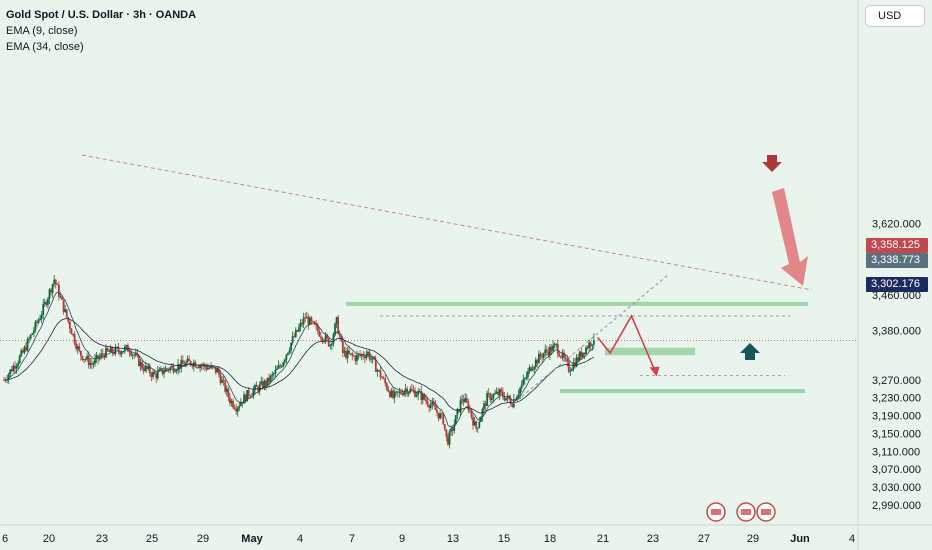 This screenshot has width=932, height=550. What do you see at coordinates (746, 512) in the screenshot?
I see `flag-icon` at bounding box center [746, 512].